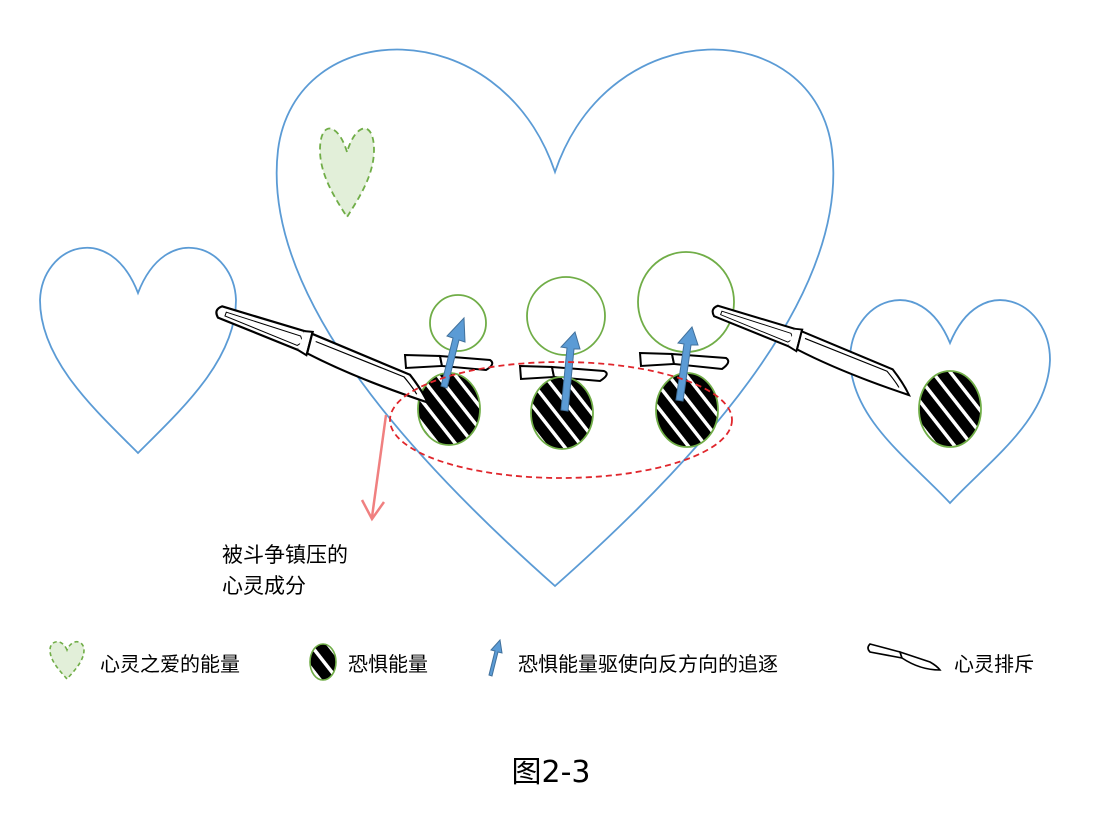  I want to click on right-knife, so click(813, 347).